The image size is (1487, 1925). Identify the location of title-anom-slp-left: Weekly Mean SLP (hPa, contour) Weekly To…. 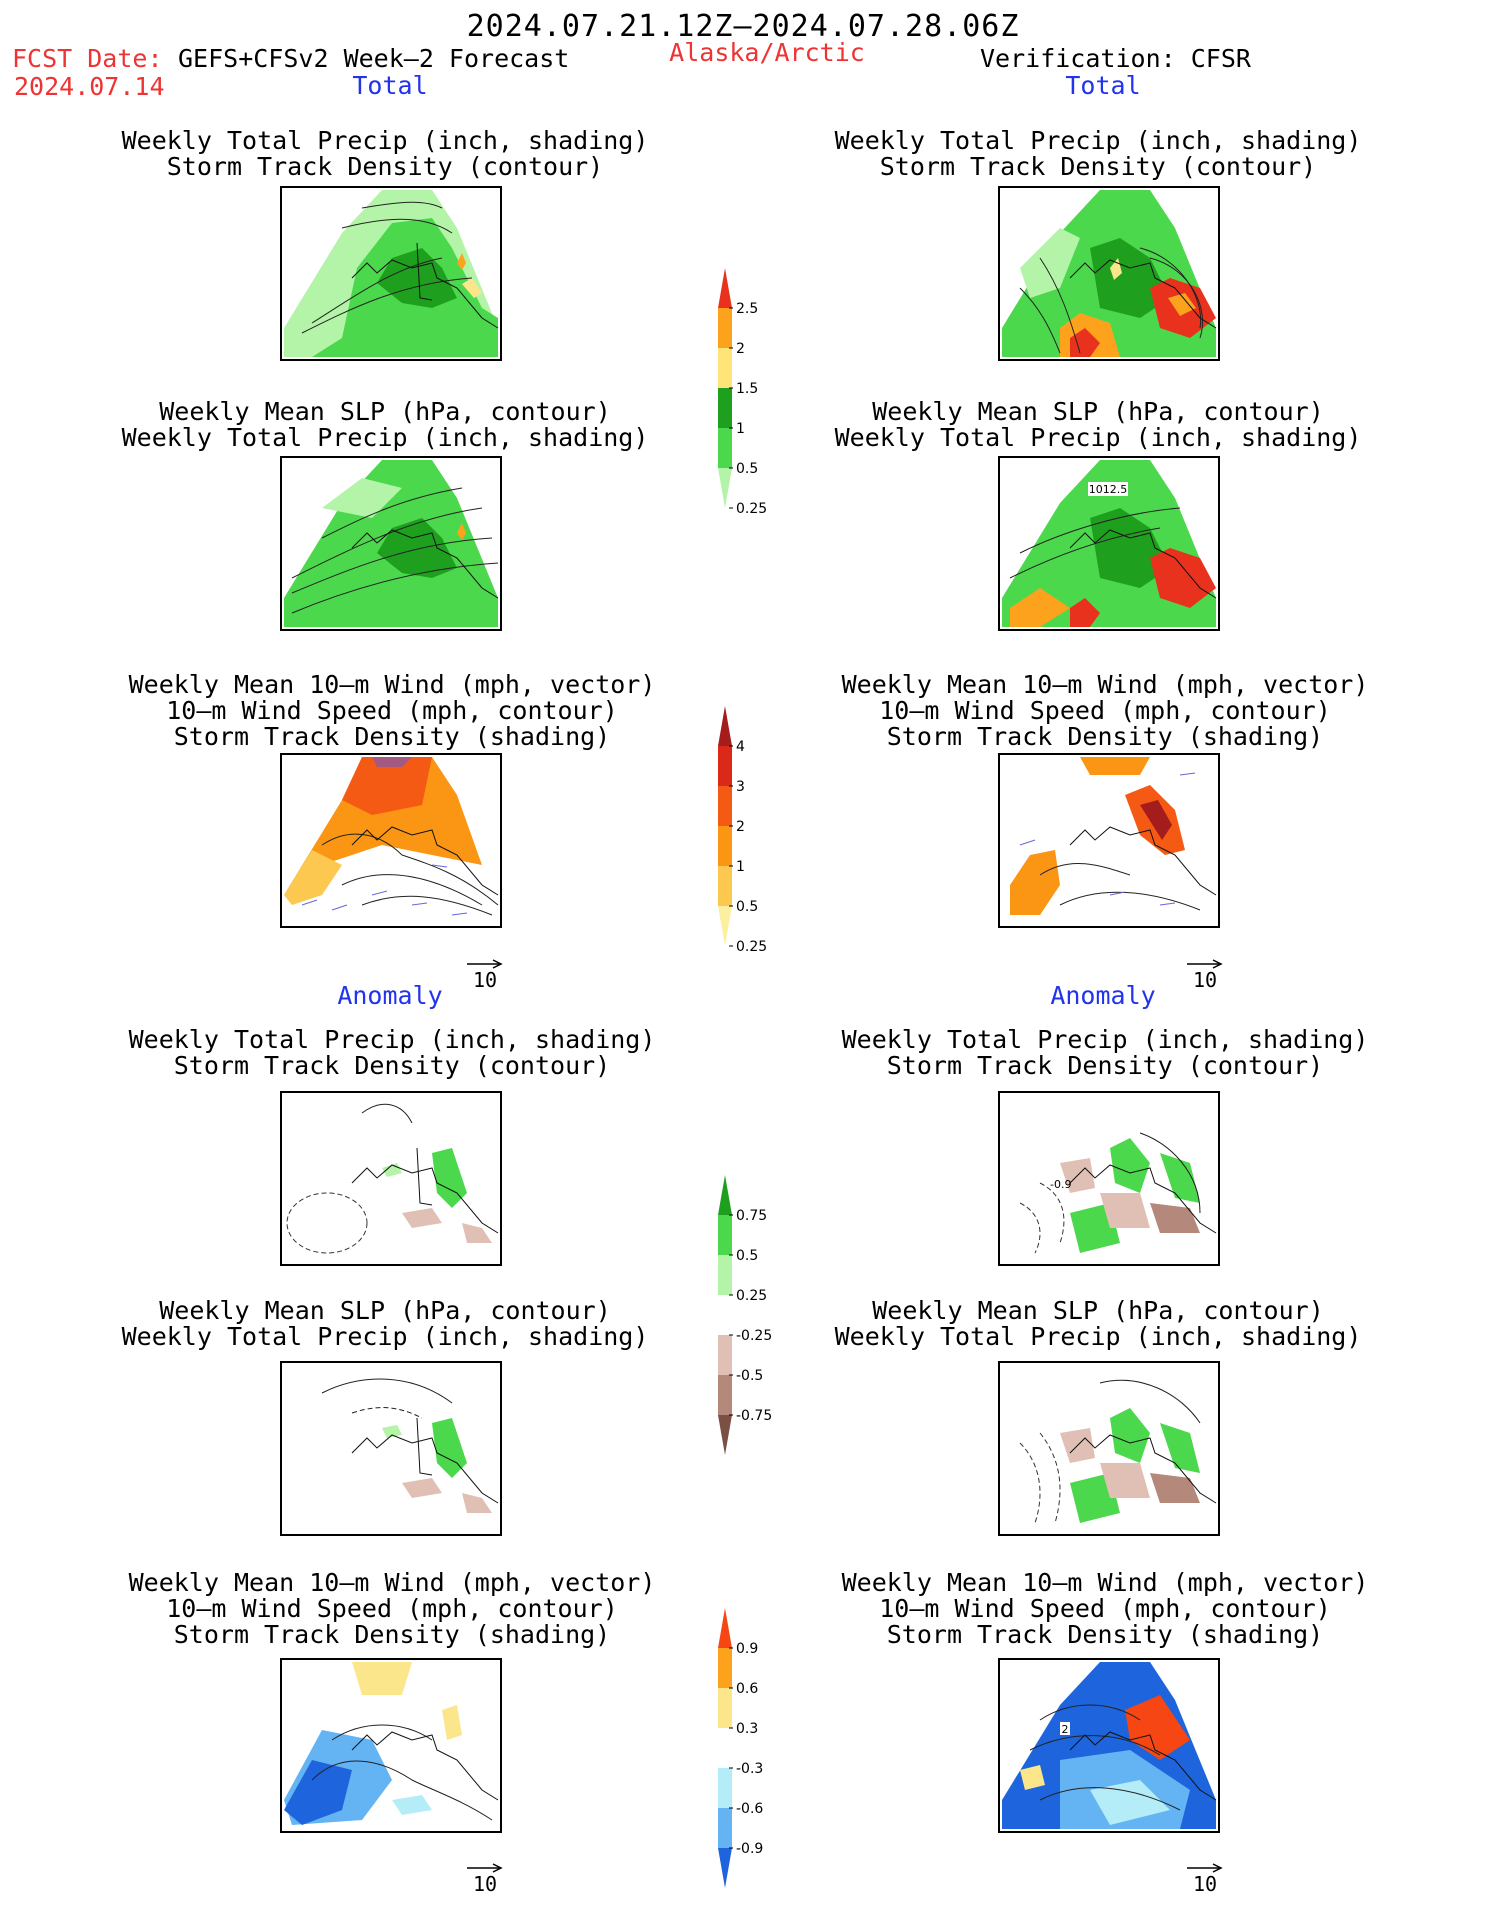
(385, 1324).